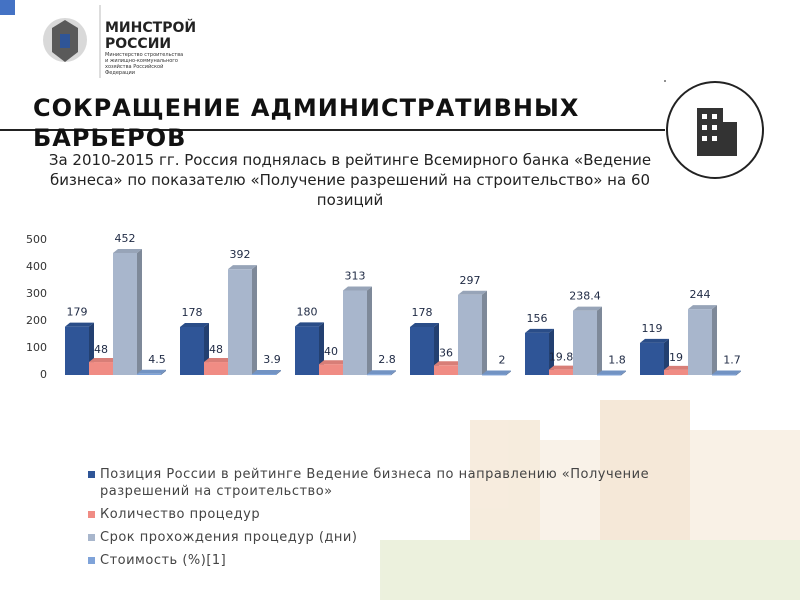 This screenshot has height=600, width=800. What do you see at coordinates (138, 44) in the screenshot?
I see `logo-subtitle: РОССИИ` at bounding box center [138, 44].